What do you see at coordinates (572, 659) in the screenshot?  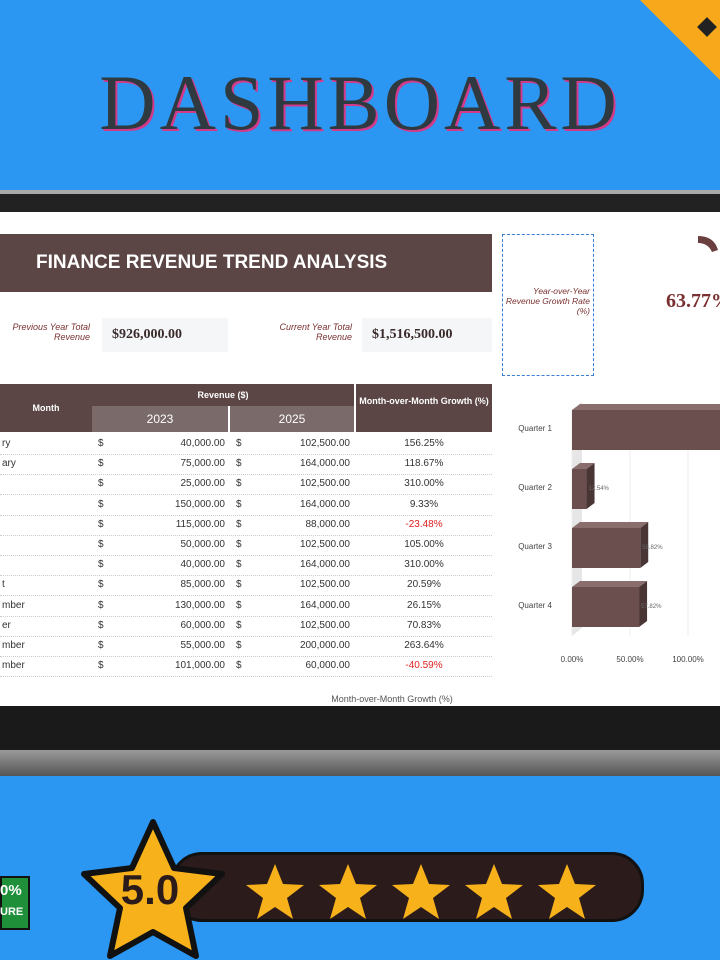 I see `x-tick-label: 0.00%` at bounding box center [572, 659].